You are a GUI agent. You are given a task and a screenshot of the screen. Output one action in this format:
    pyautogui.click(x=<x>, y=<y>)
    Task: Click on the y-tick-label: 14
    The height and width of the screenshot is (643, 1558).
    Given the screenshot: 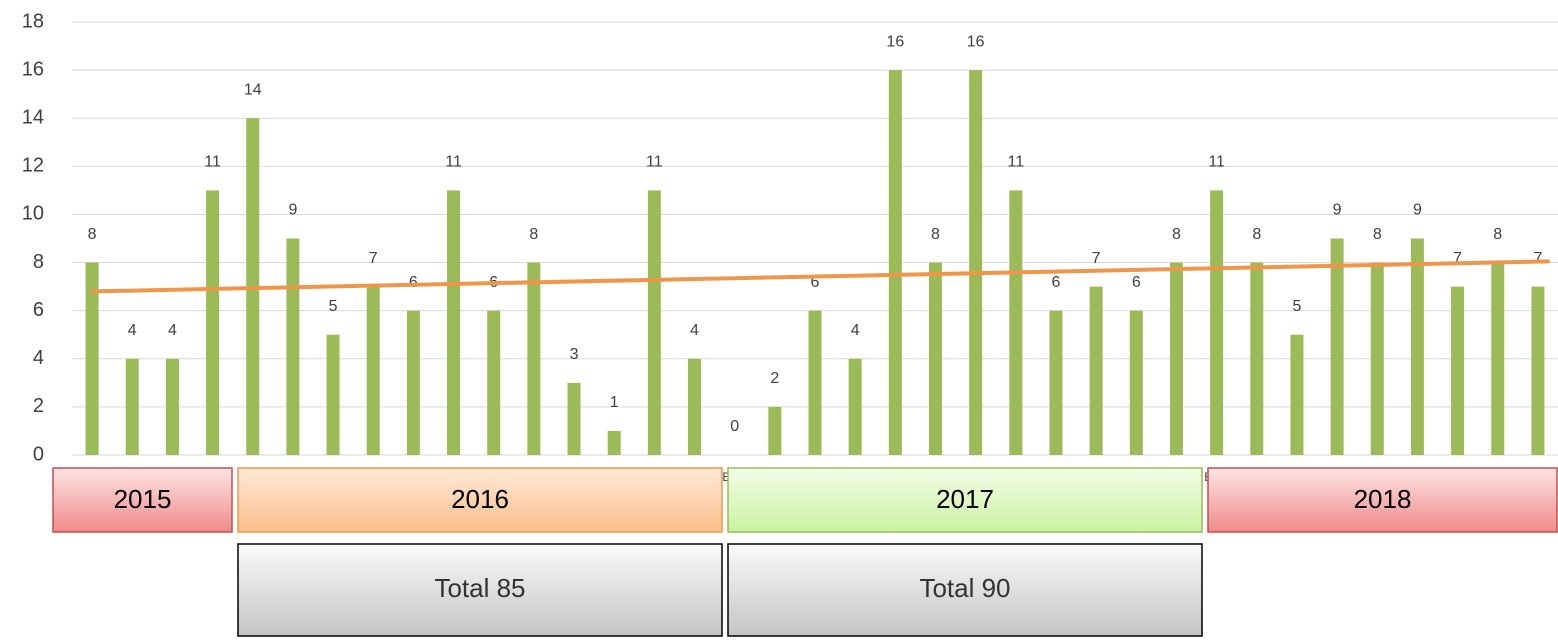 What is the action you would take?
    pyautogui.click(x=33, y=118)
    